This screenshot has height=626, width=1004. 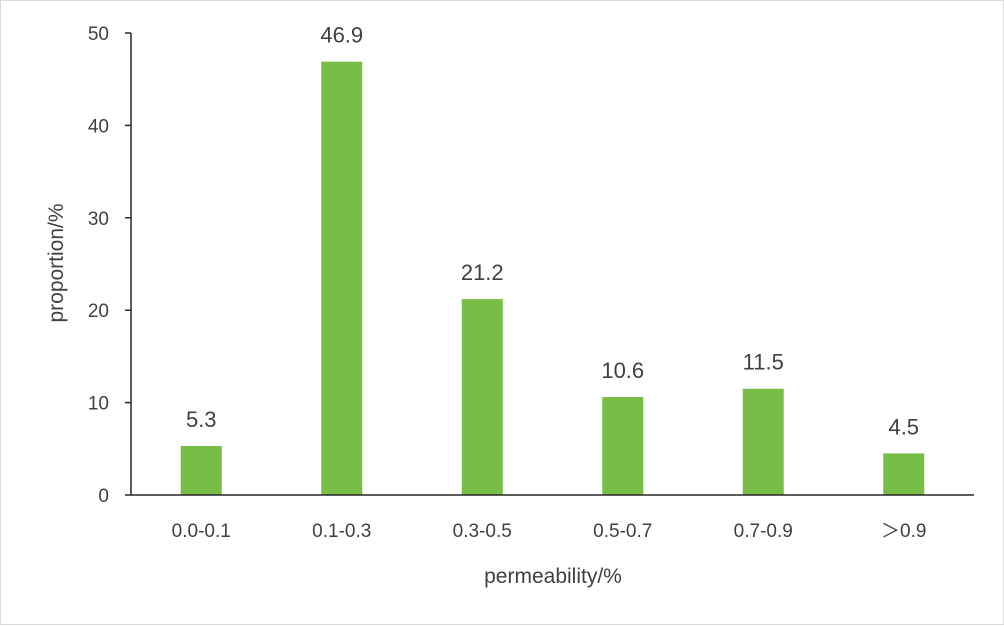 What do you see at coordinates (341, 531) in the screenshot?
I see `x-tick-label: 0.1-0.3` at bounding box center [341, 531].